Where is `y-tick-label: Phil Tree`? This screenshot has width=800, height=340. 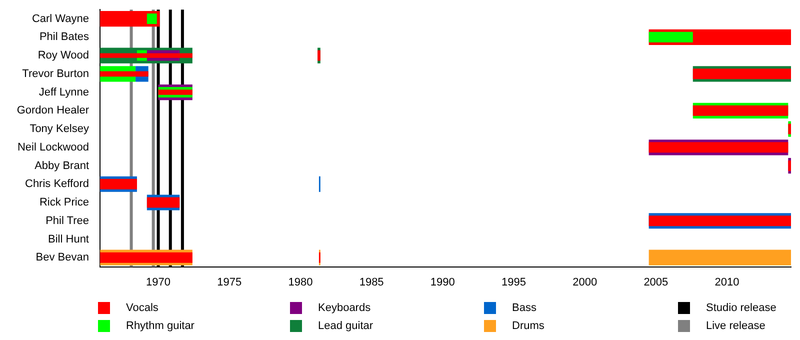 y-tick-label: Phil Tree is located at coordinates (67, 220).